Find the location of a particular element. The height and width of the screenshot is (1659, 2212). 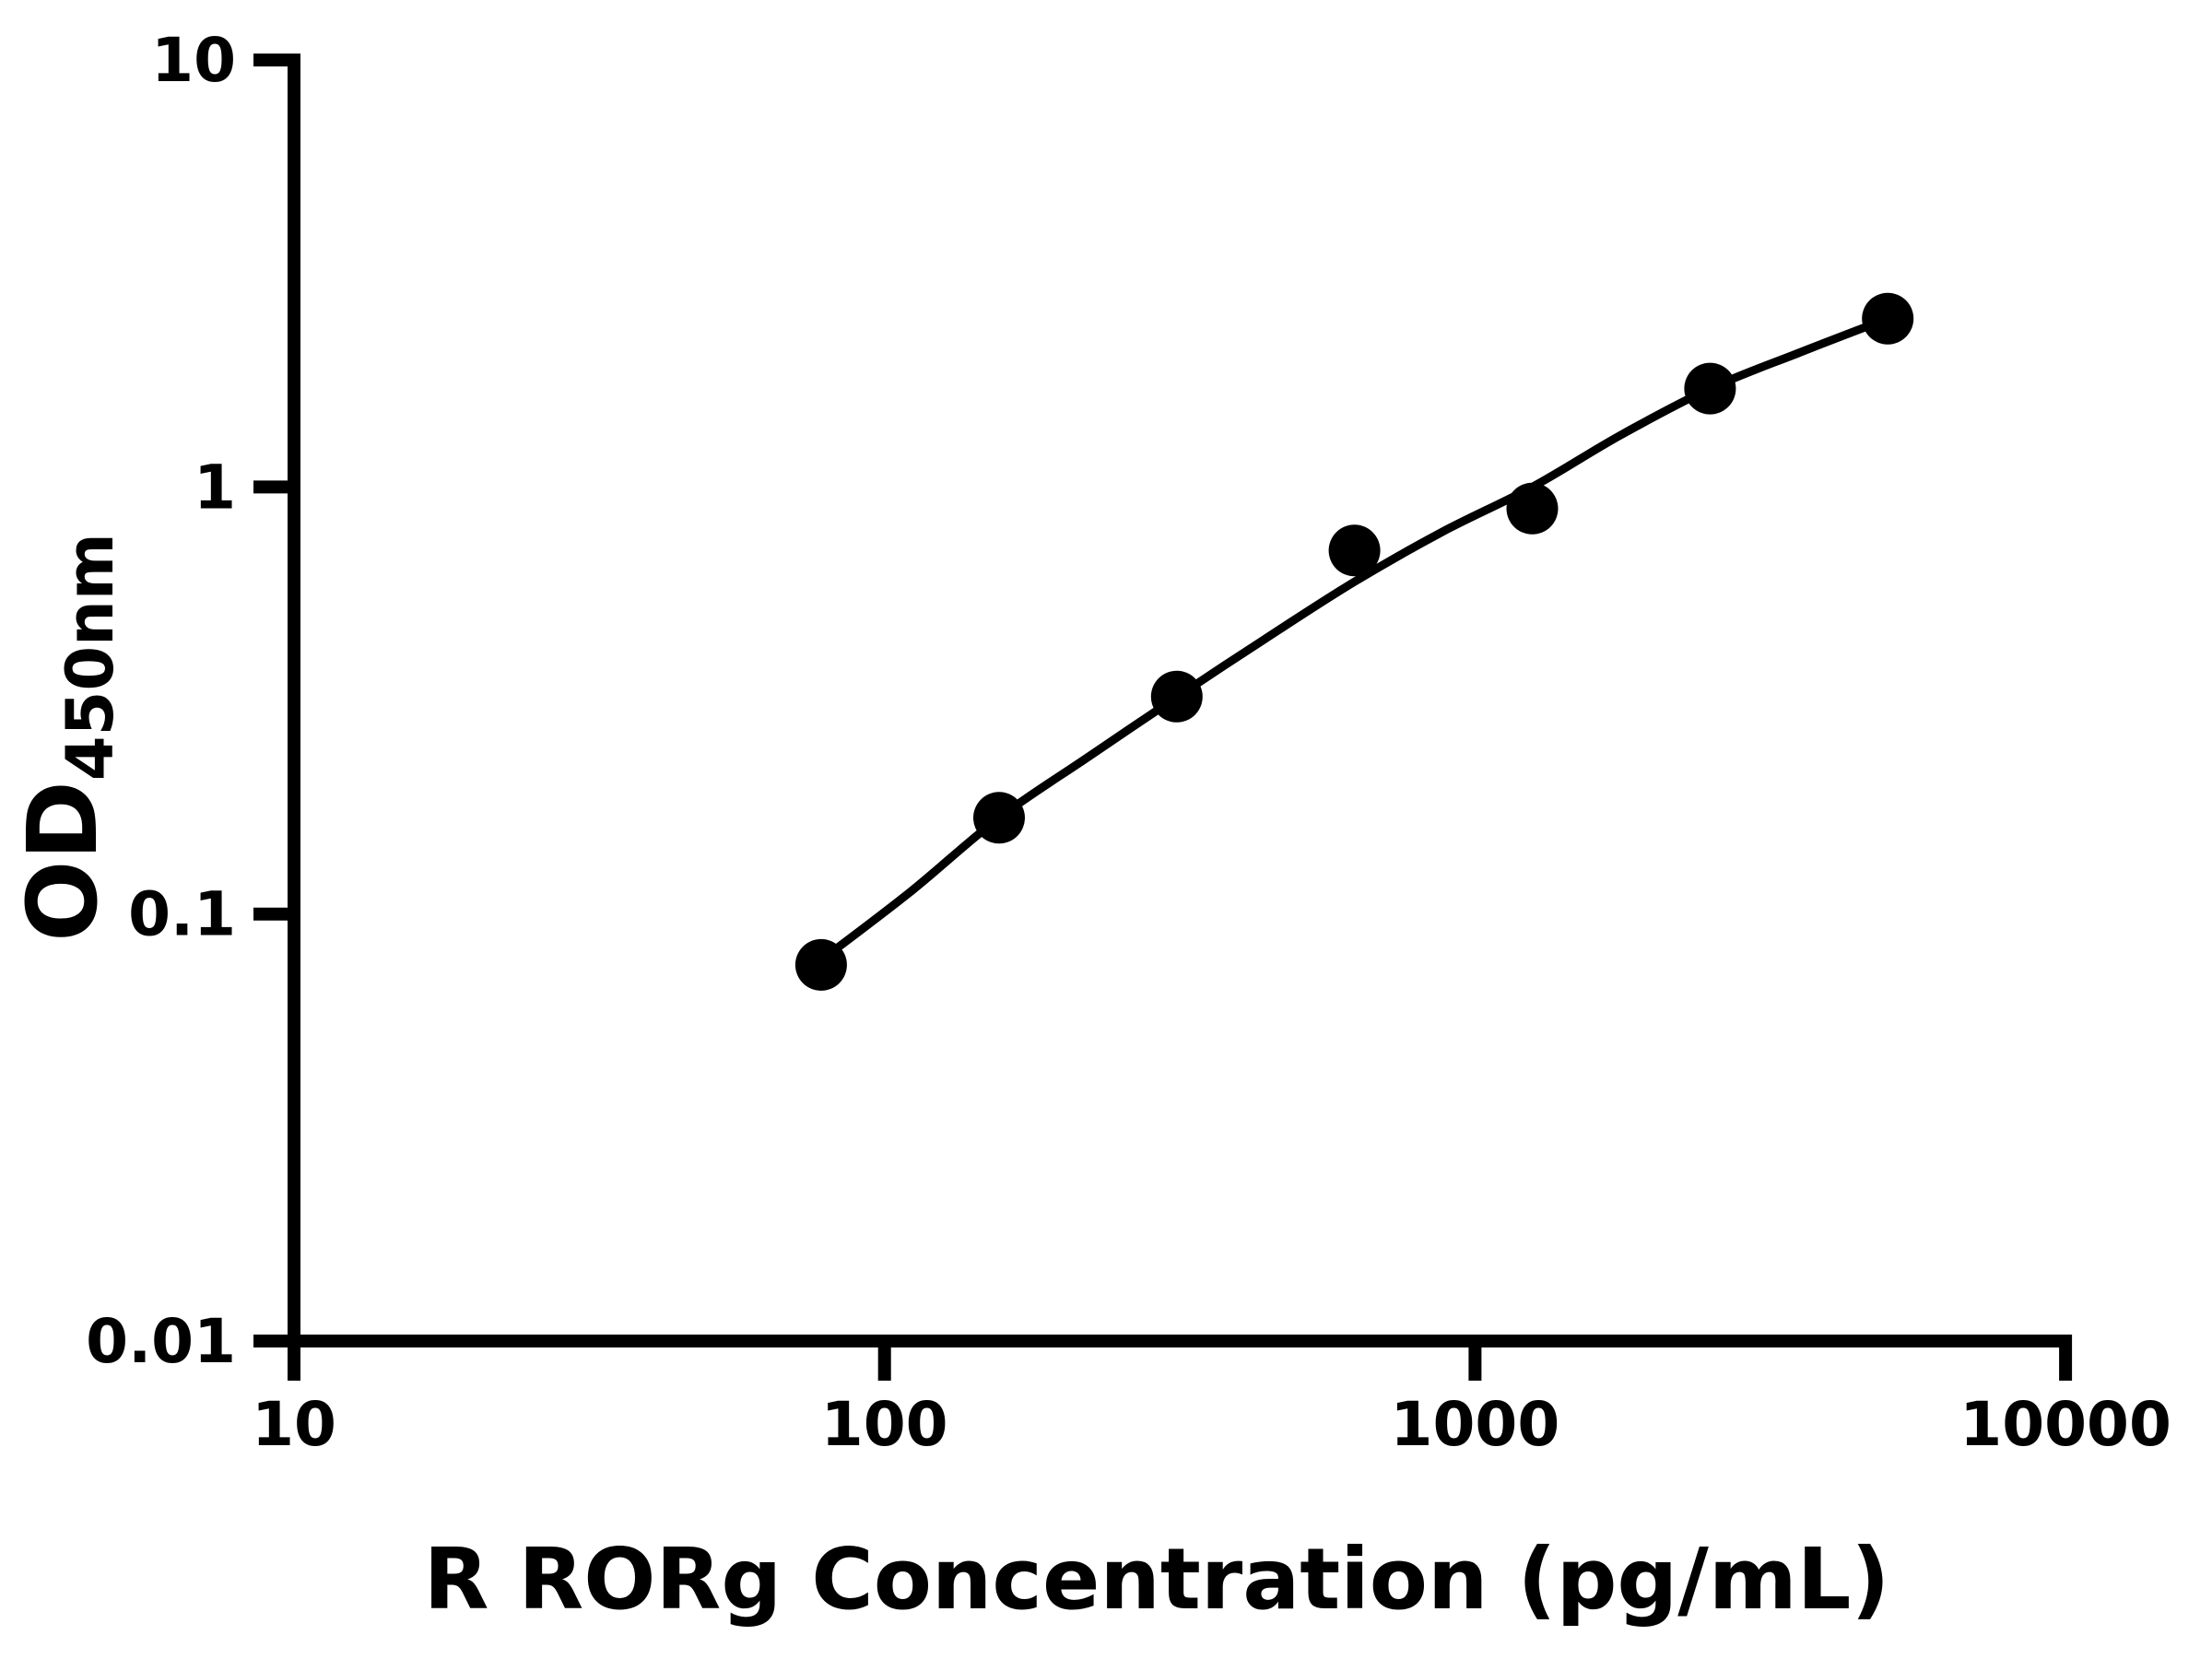

y-tick-label: 0.01 is located at coordinates (161, 1341).